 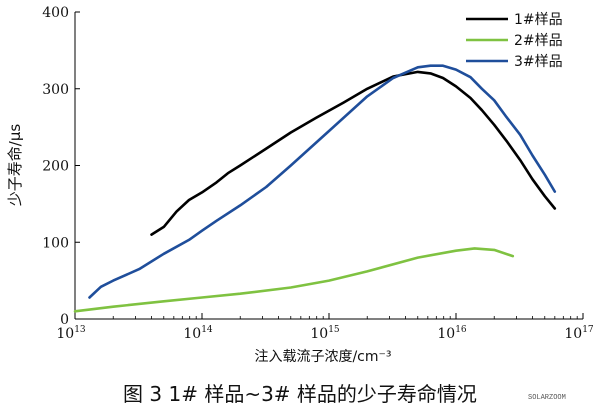 I want to click on x-tick-label: 1016, so click(x=452, y=333).